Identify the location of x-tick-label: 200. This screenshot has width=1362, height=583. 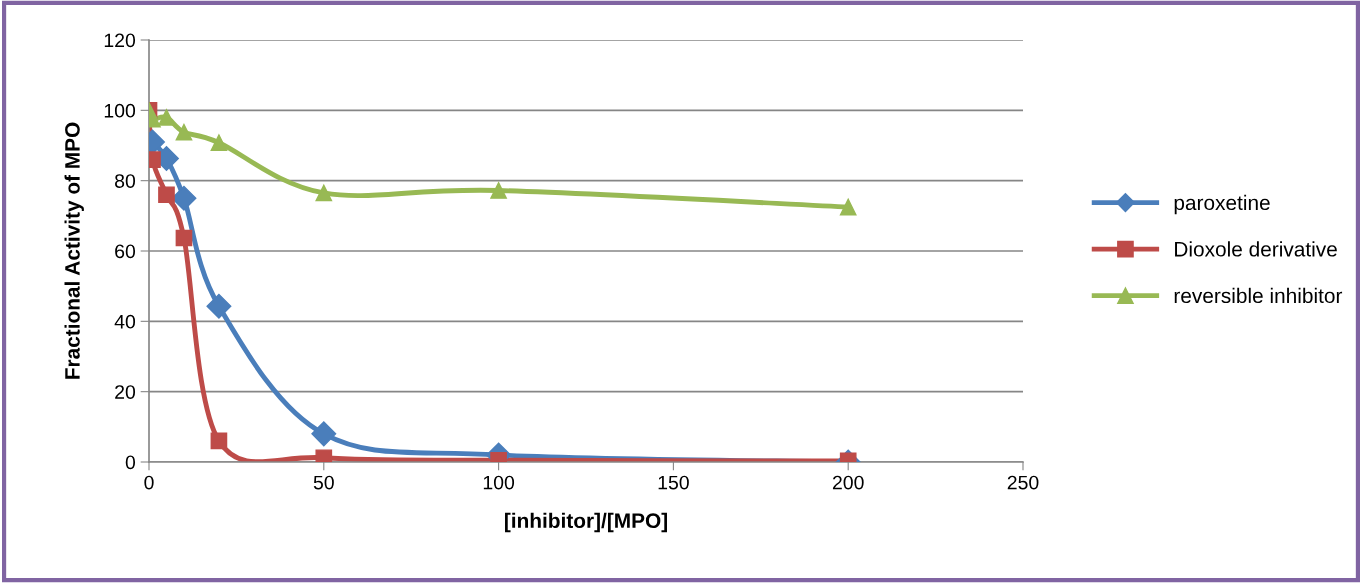
(848, 482).